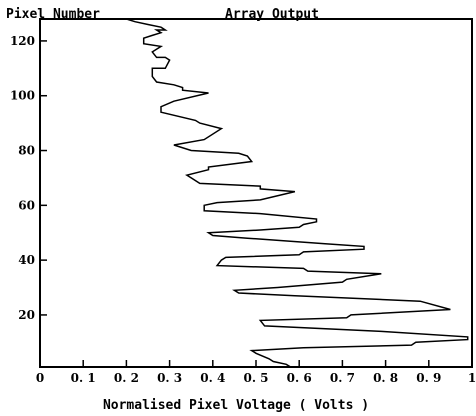 This screenshot has height=416, width=476. What do you see at coordinates (83, 378) in the screenshot?
I see `x-tick-label: 0. 1` at bounding box center [83, 378].